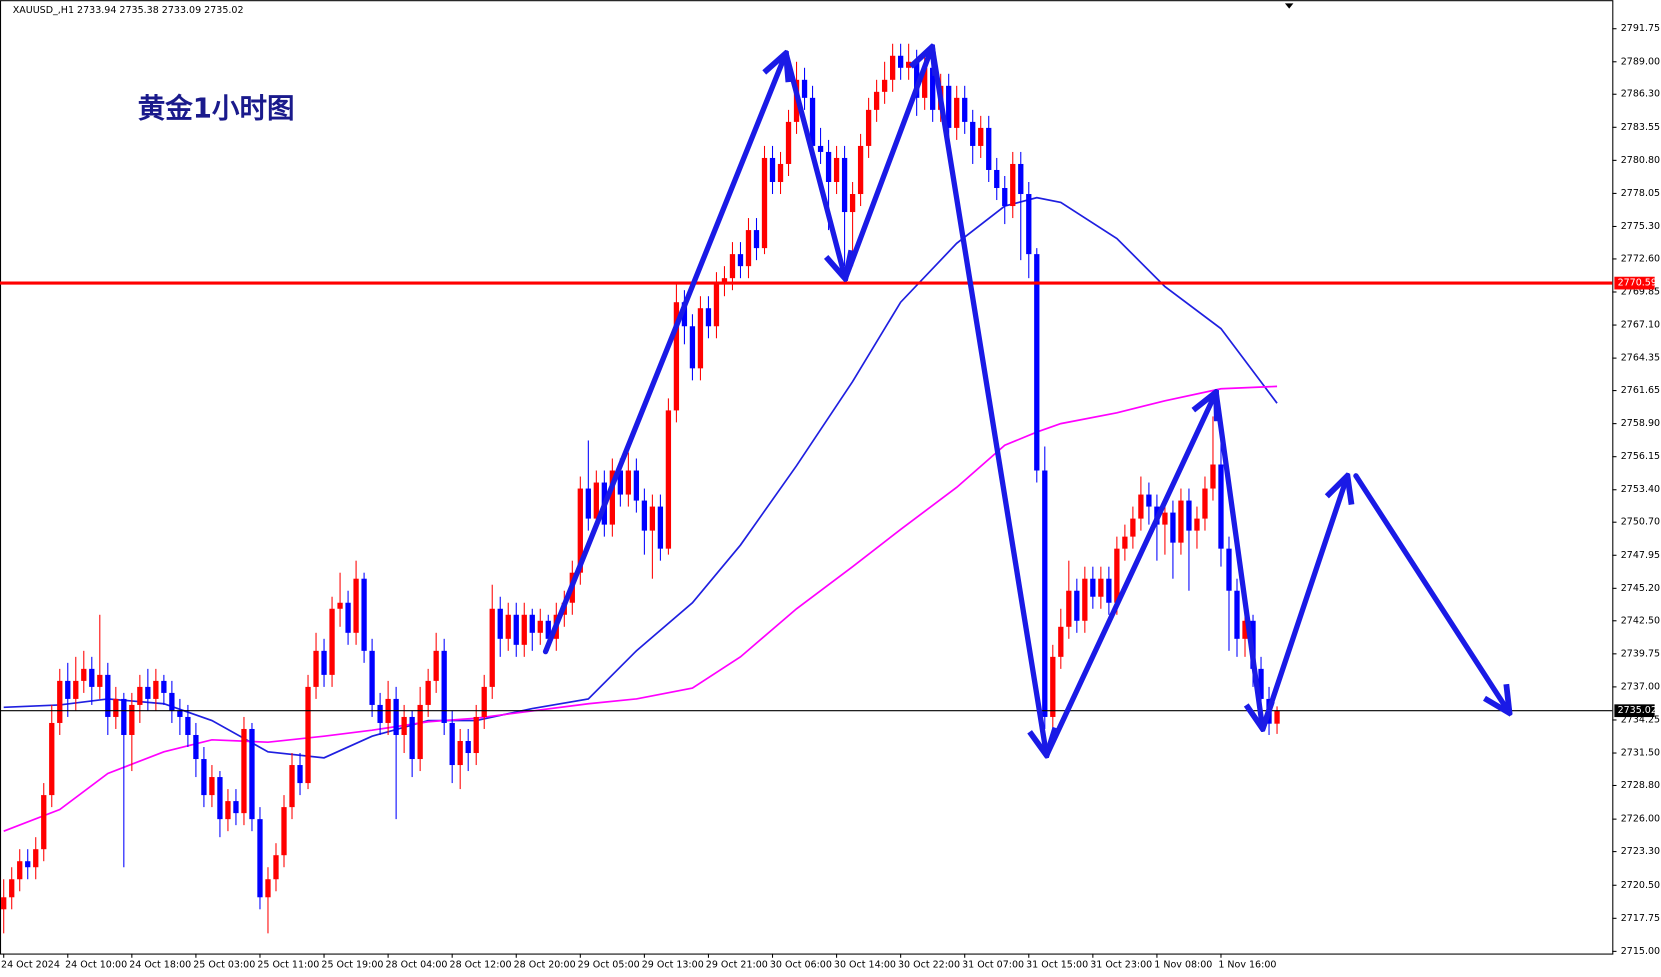 Image resolution: width=1661 pixels, height=977 pixels. Describe the element at coordinates (1640, 423) in the screenshot. I see `y-tick-label: 2758.90` at that location.